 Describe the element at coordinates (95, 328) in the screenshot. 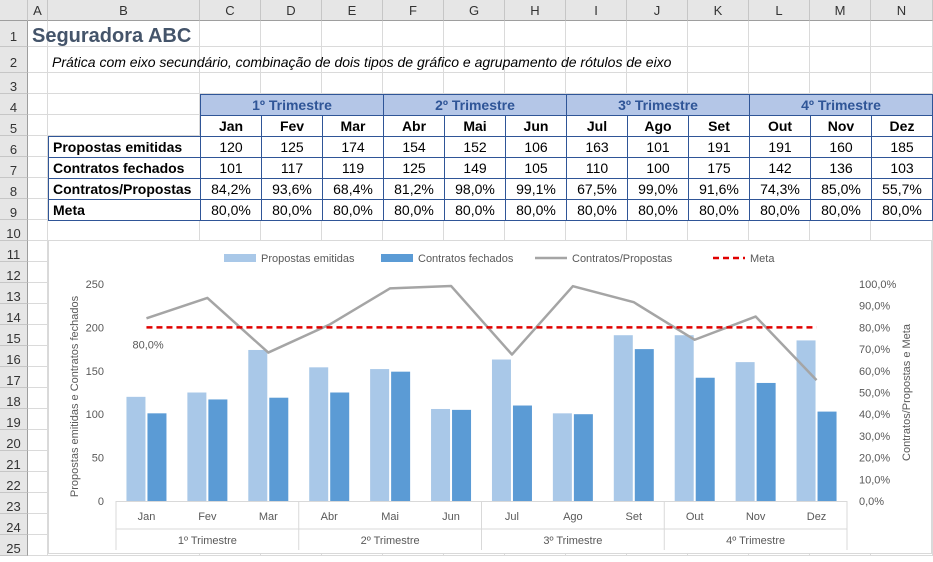

I see `y-tick-label: 200` at that location.